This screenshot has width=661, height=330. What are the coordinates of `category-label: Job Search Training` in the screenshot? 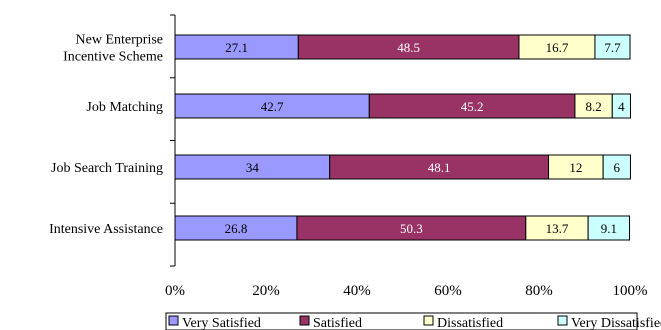 It's located at (107, 168).